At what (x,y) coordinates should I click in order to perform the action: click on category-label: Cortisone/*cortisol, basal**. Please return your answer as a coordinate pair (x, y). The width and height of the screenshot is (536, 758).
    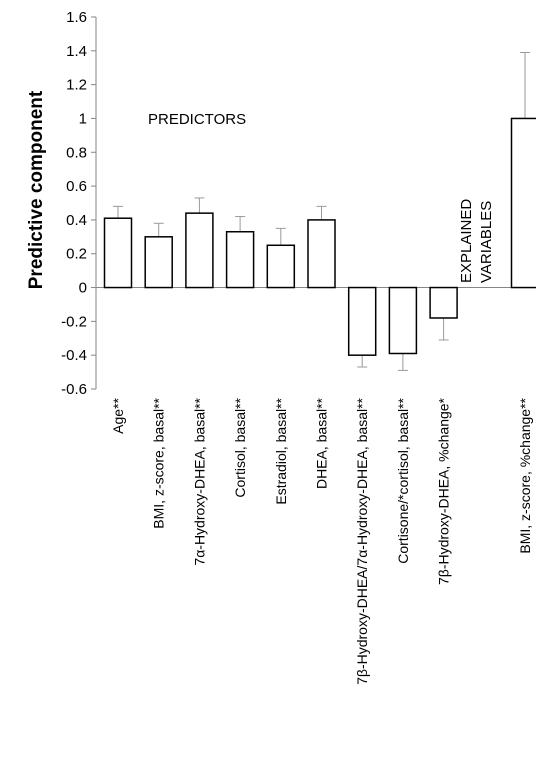
    Looking at the image, I should click on (403, 480).